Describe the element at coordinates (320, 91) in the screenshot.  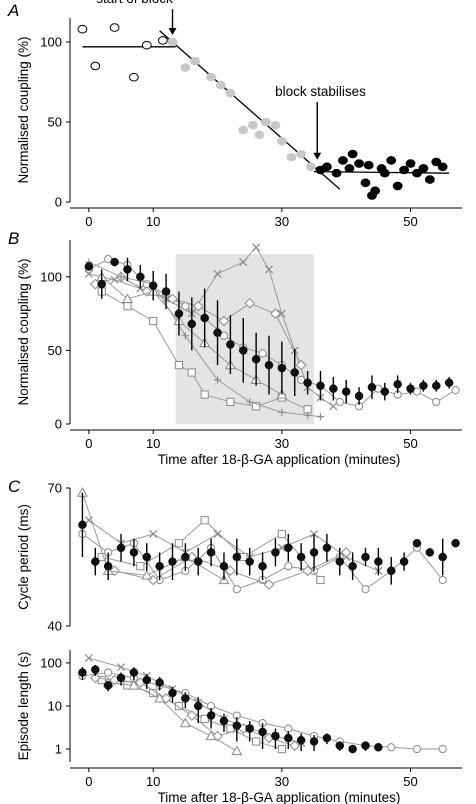
I see `annotation-label: block stabilises` at that location.